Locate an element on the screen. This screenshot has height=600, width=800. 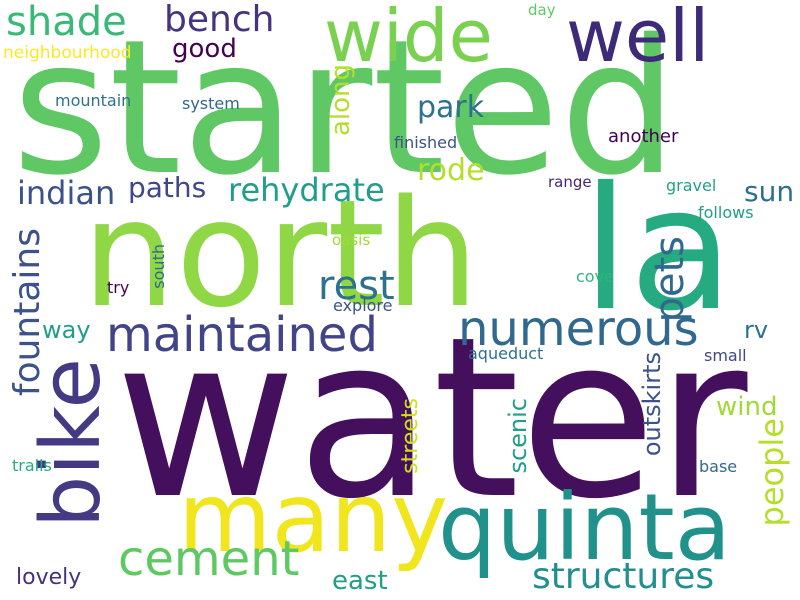
word-aqueduct: aqueduct is located at coordinates (506, 353).